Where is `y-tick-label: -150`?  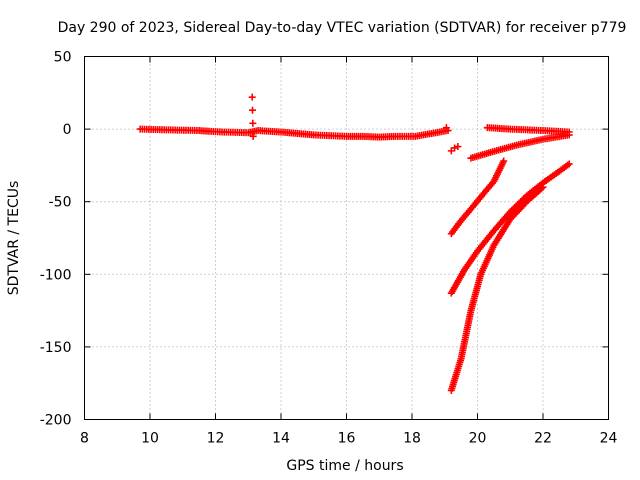 y-tick-label: -150 is located at coordinates (56, 348).